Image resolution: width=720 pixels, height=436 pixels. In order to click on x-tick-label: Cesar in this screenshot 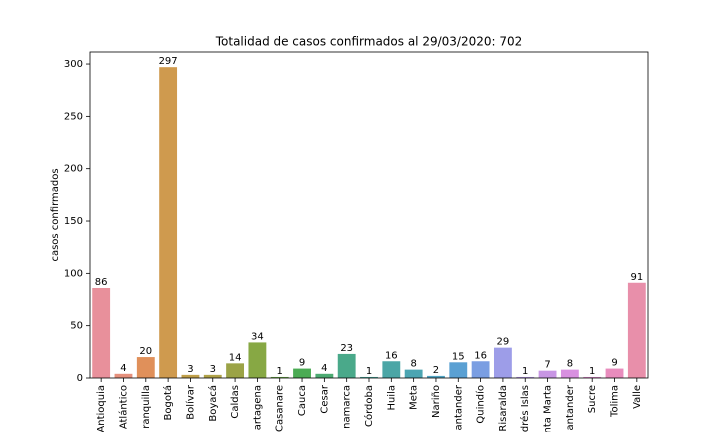, I will do `click(324, 398)`.